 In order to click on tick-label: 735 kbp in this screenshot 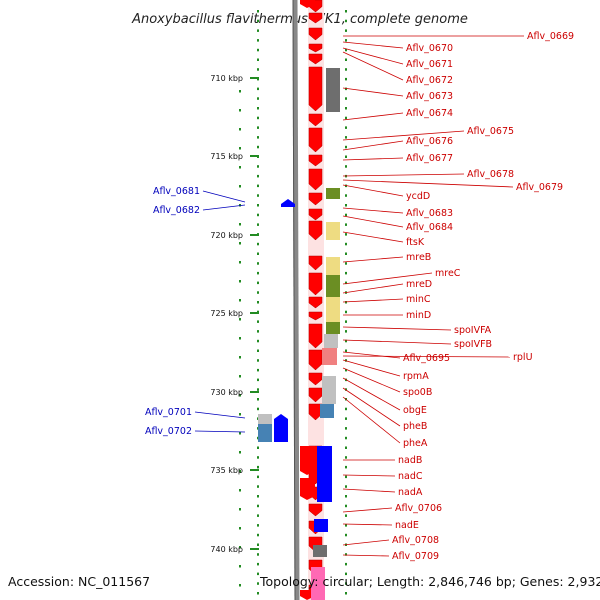, I will do `click(226, 470)`.